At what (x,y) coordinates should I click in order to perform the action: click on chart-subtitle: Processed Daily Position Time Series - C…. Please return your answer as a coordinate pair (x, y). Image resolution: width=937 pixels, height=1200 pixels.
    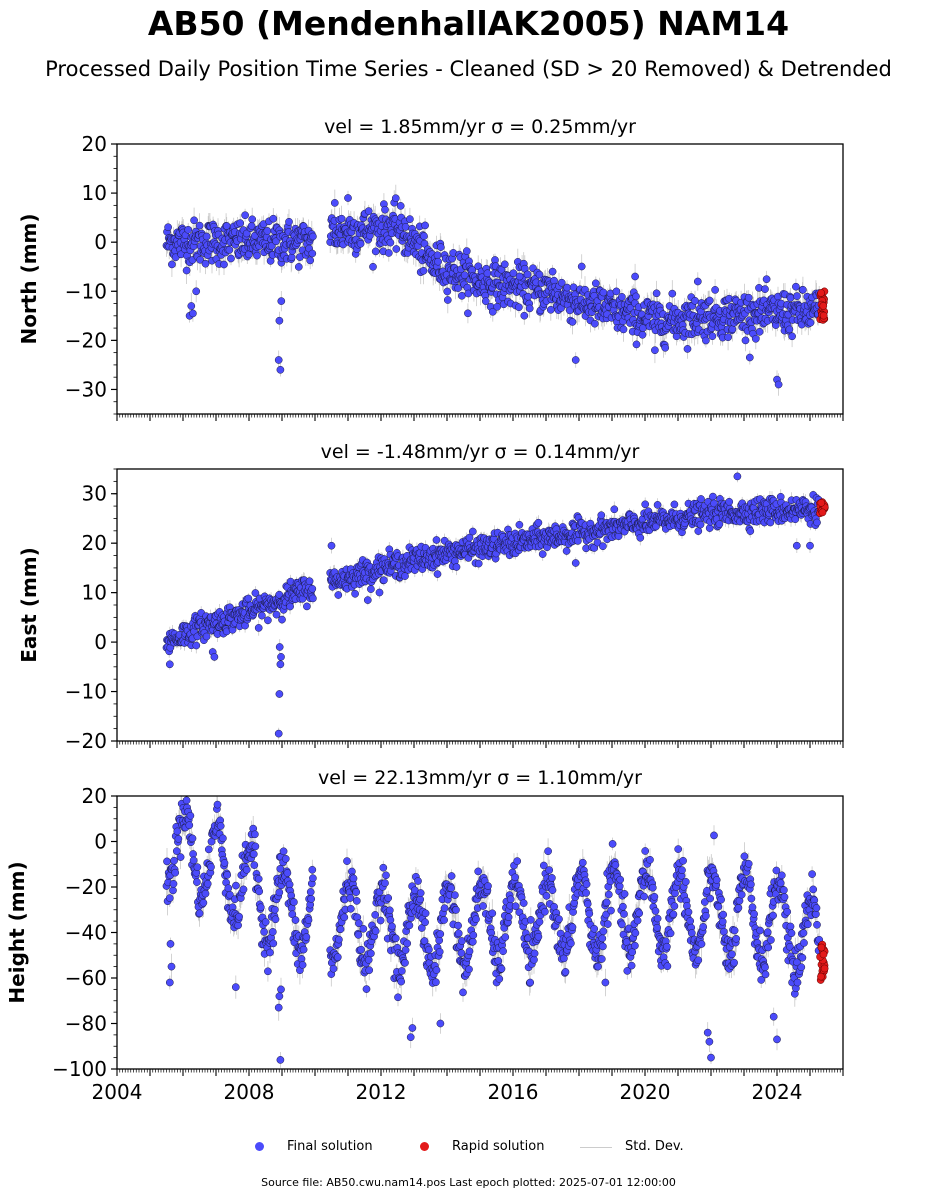
    Looking at the image, I should click on (468, 69).